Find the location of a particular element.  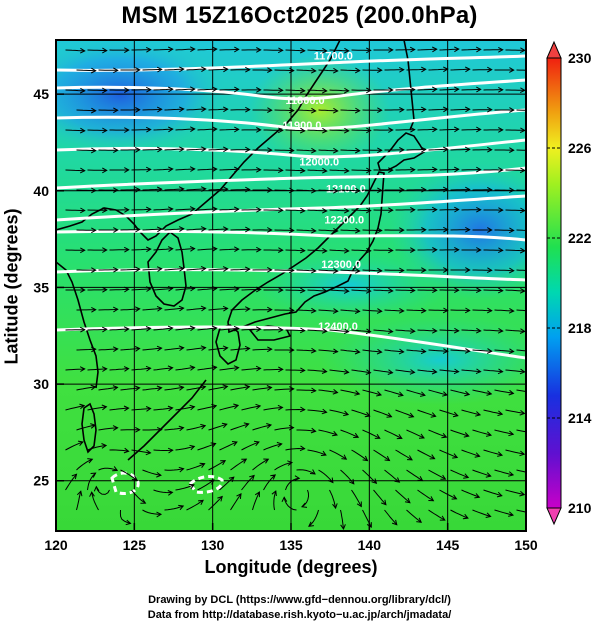

colorbar-scale is located at coordinates (554, 283).